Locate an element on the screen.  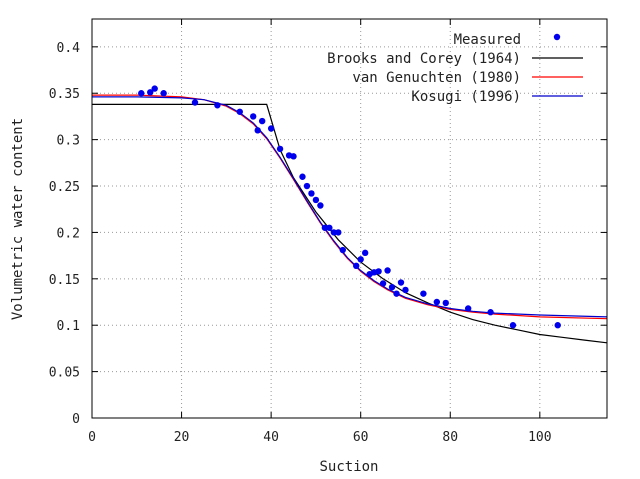
y-axis-title: Volumetric water content is located at coordinates (18, 219).